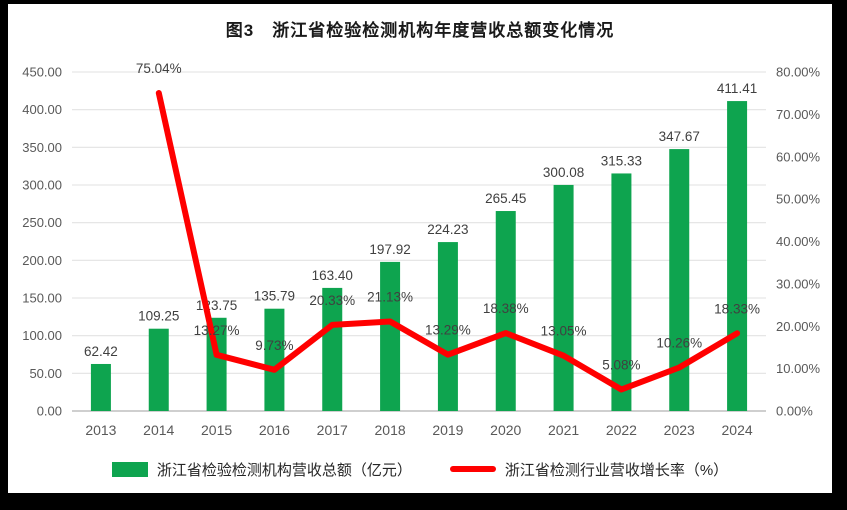 The height and width of the screenshot is (510, 847). Describe the element at coordinates (100, 430) in the screenshot. I see `x-axis-tick-label: 2013` at that location.